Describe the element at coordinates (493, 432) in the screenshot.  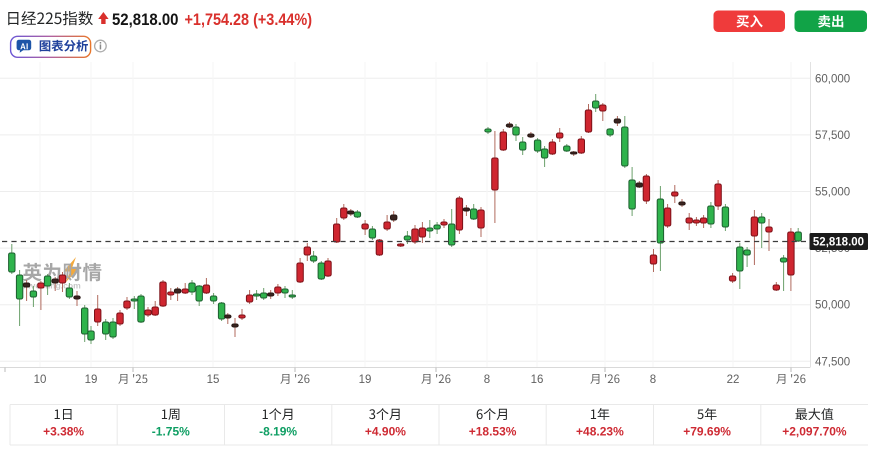
I see `svg-text: +18.53%` at that location.